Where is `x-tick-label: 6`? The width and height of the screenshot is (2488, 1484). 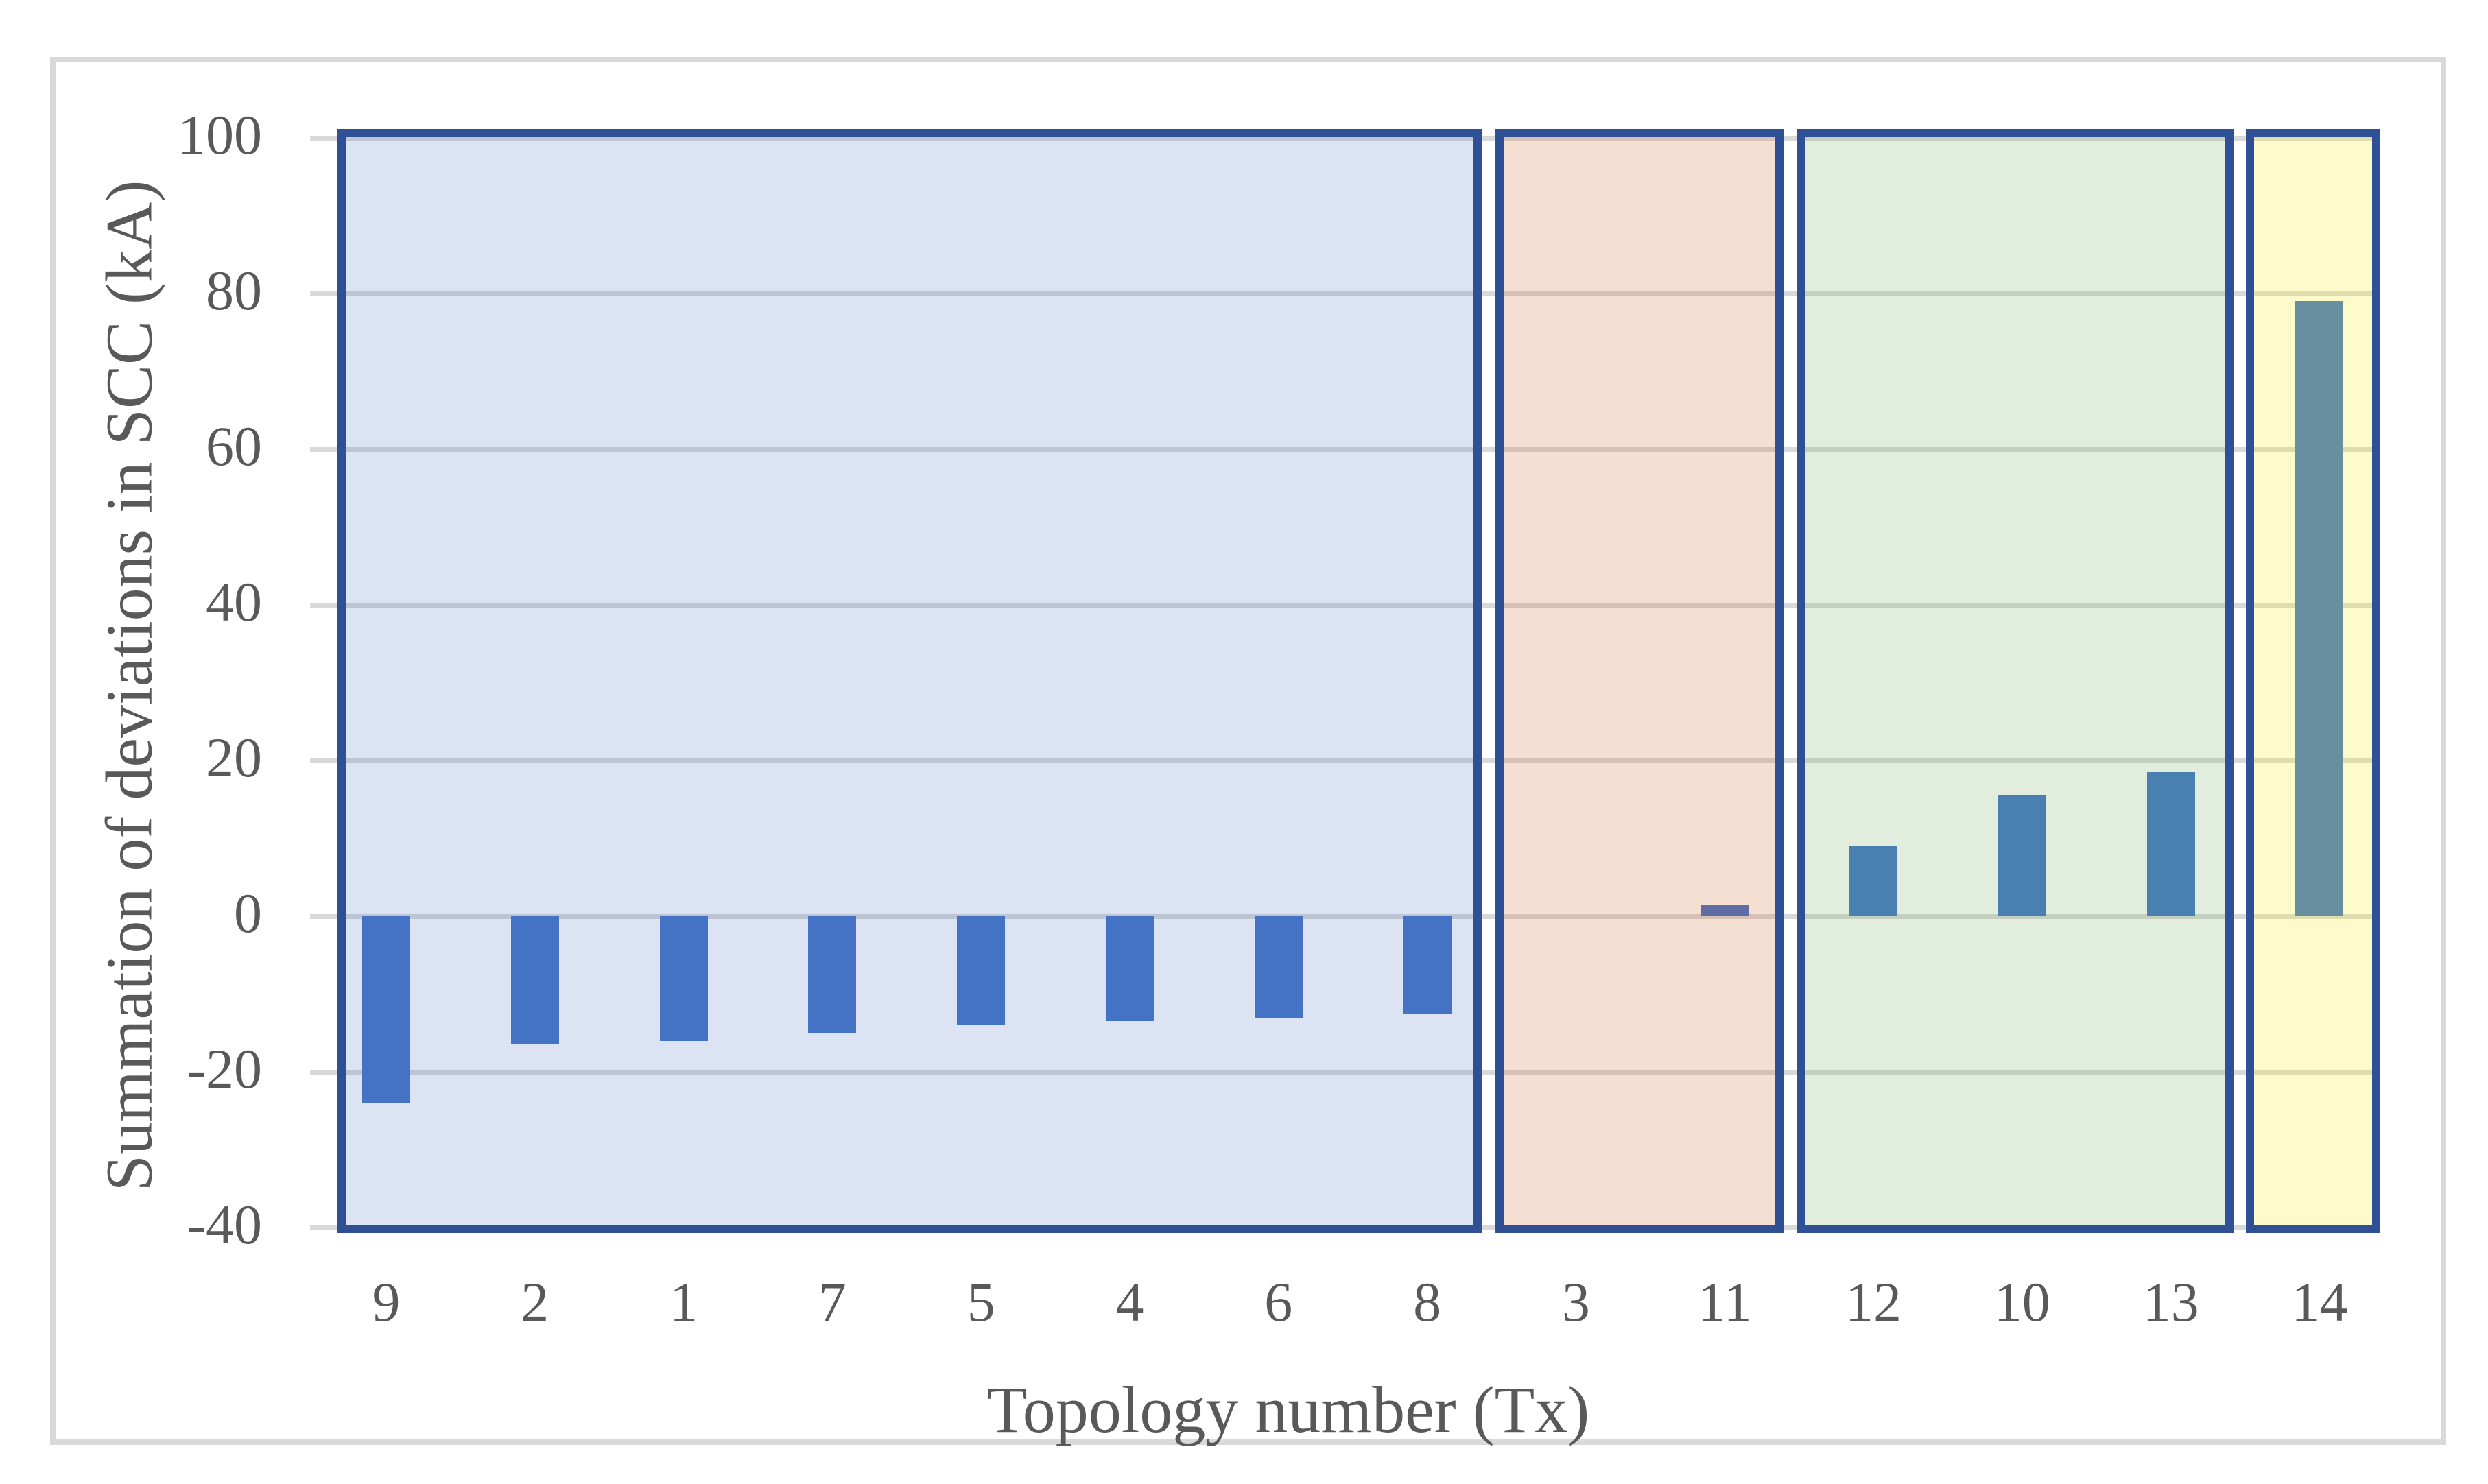 x-tick-label: 6 is located at coordinates (1278, 1302).